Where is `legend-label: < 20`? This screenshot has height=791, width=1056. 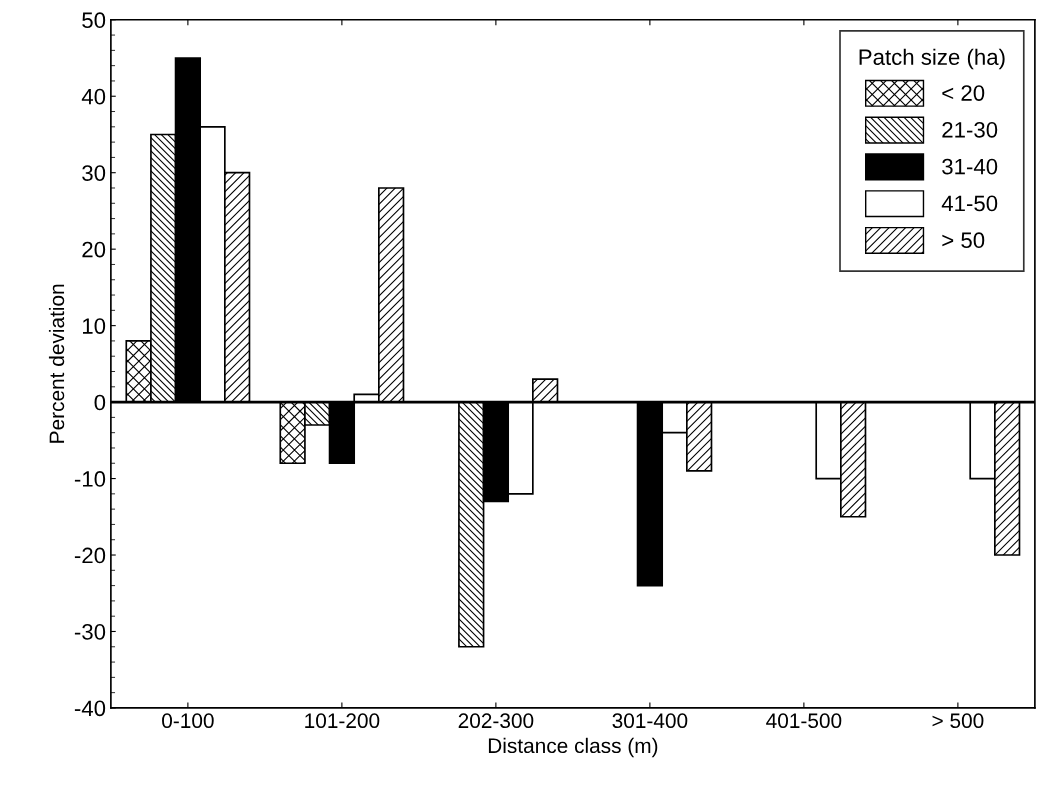 legend-label: < 20 is located at coordinates (963, 93).